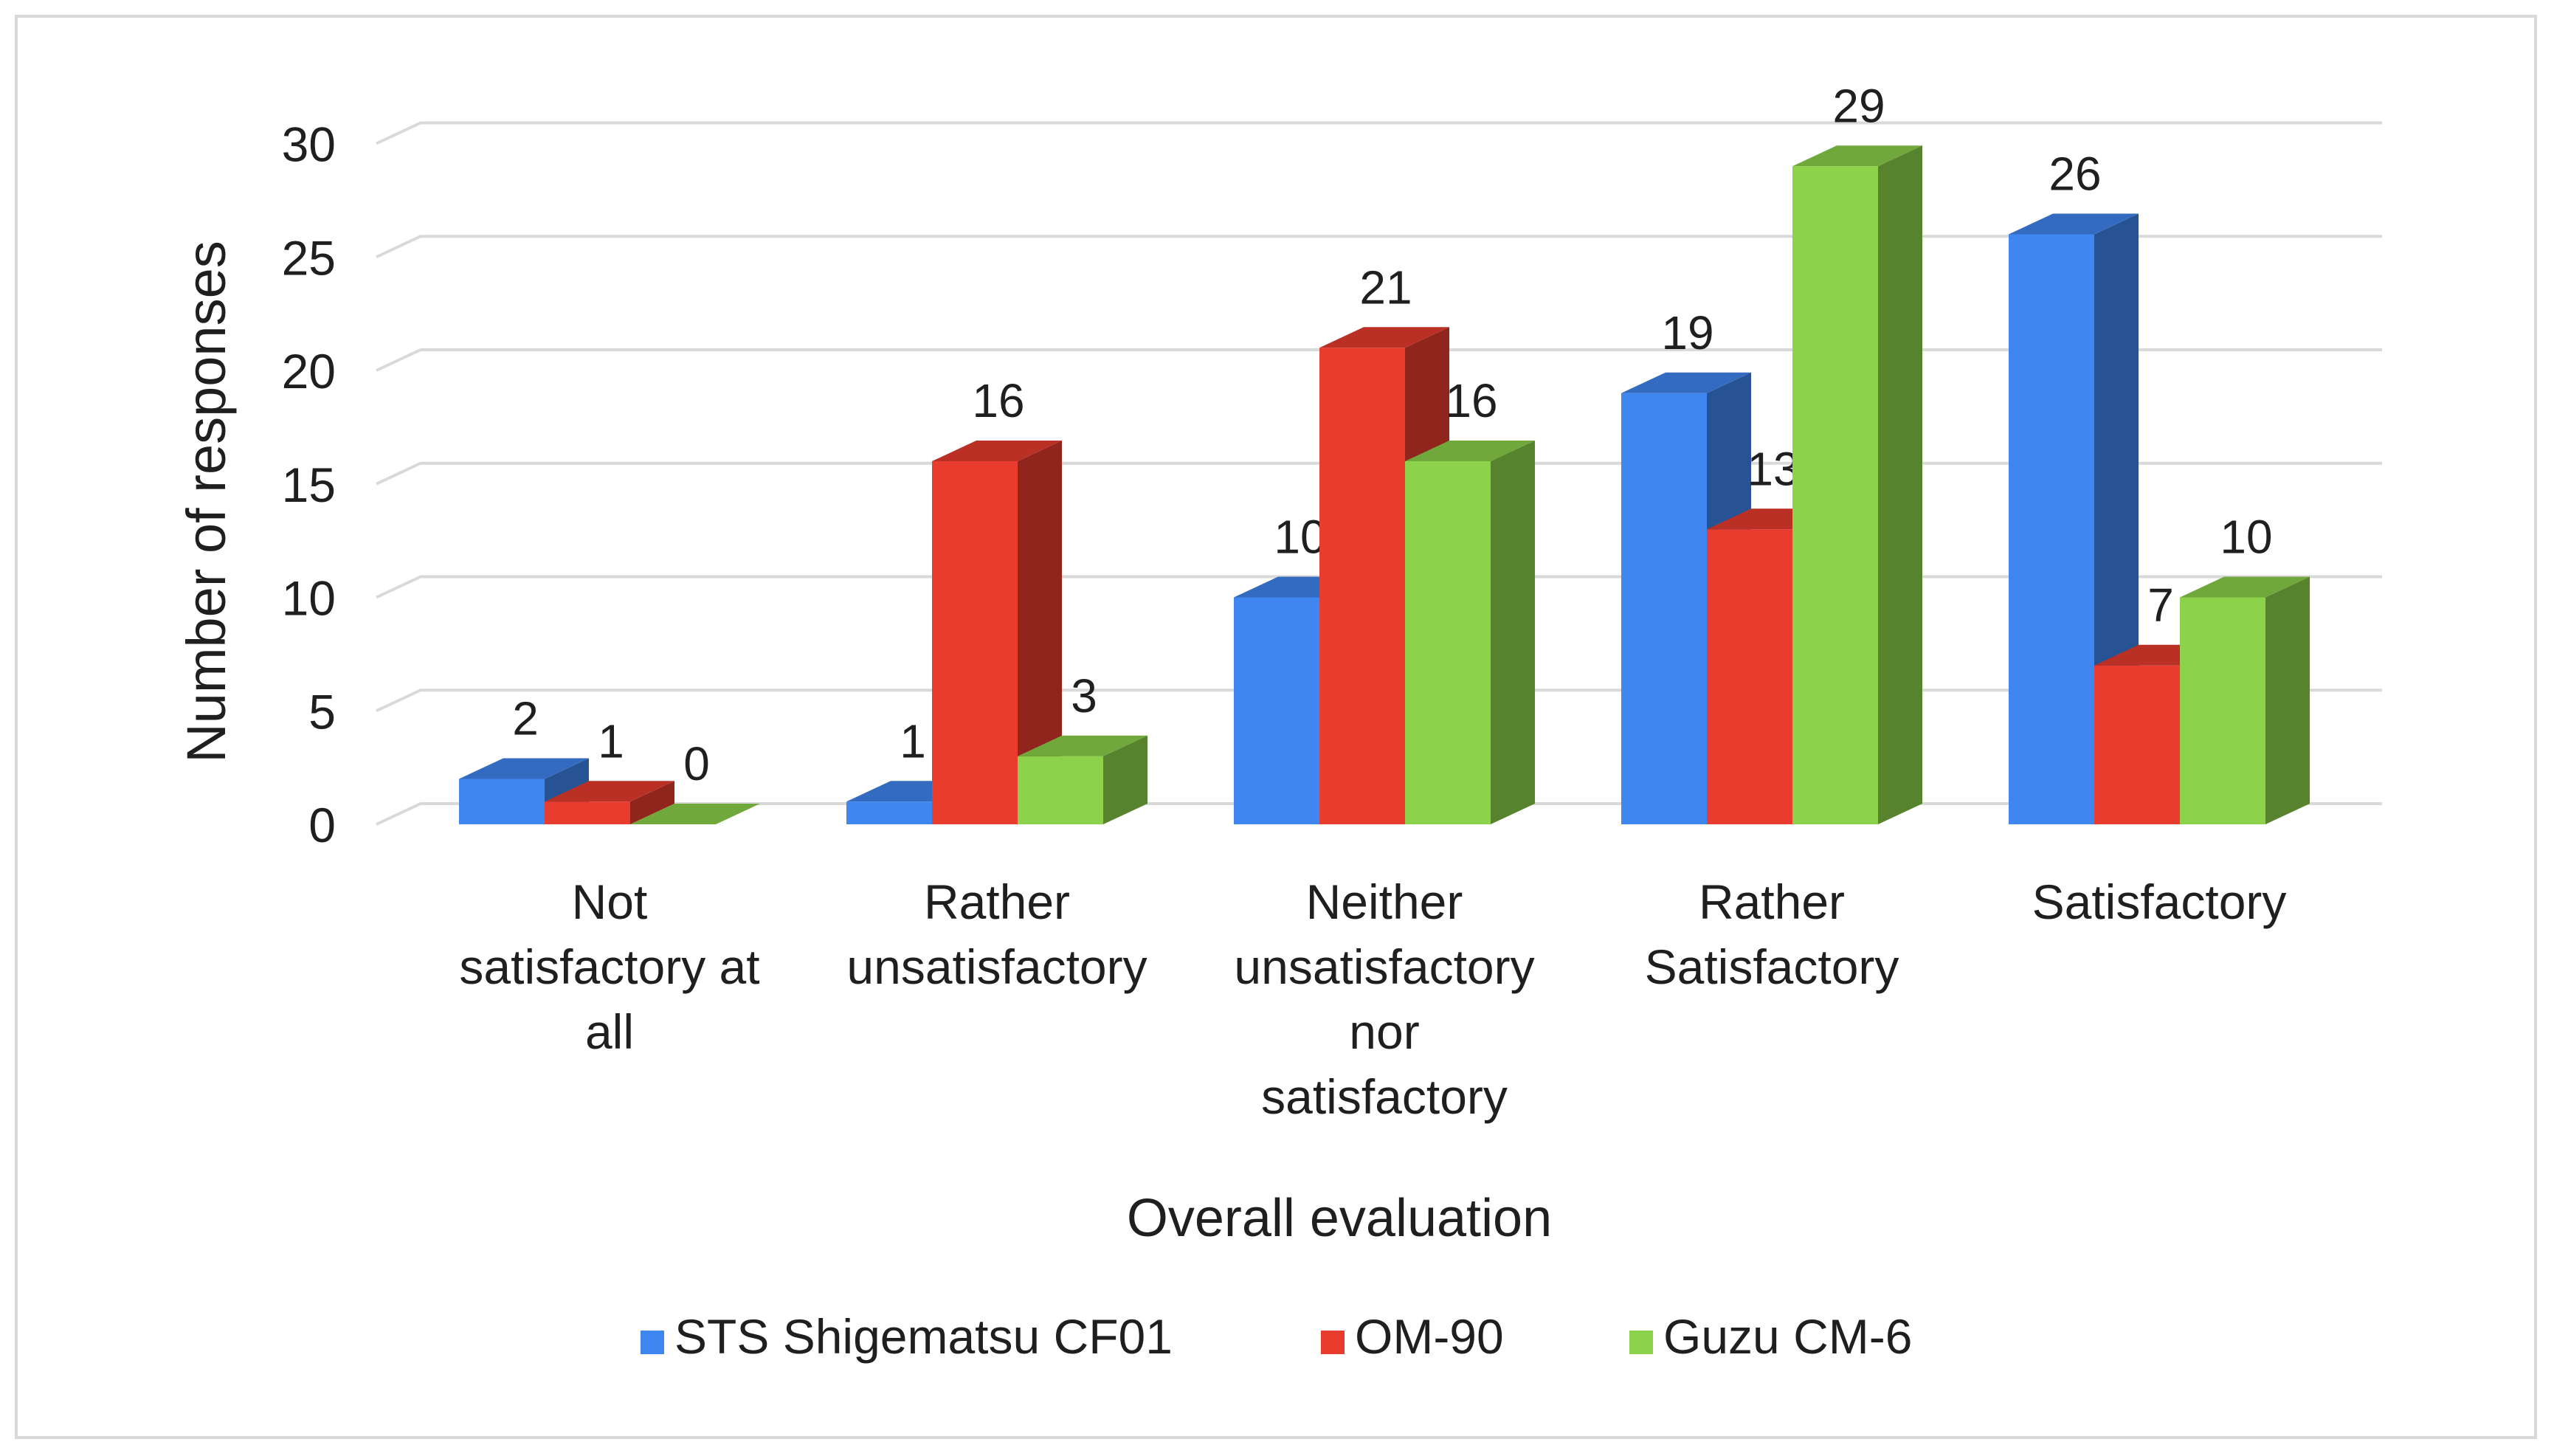 This screenshot has height=1456, width=2554. Describe the element at coordinates (609, 769) in the screenshot. I see `bar: 1` at that location.